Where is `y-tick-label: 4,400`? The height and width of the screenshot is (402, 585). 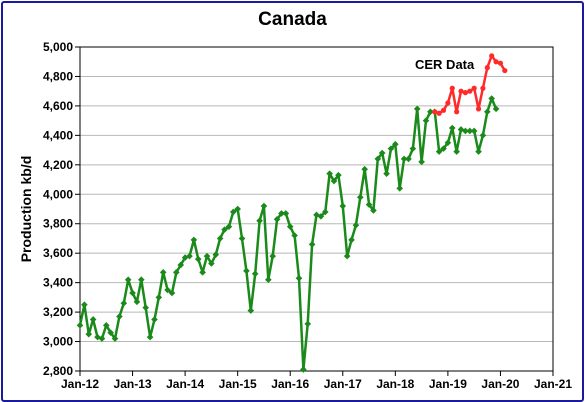
y-tick-label: 4,400 is located at coordinates (58, 135).